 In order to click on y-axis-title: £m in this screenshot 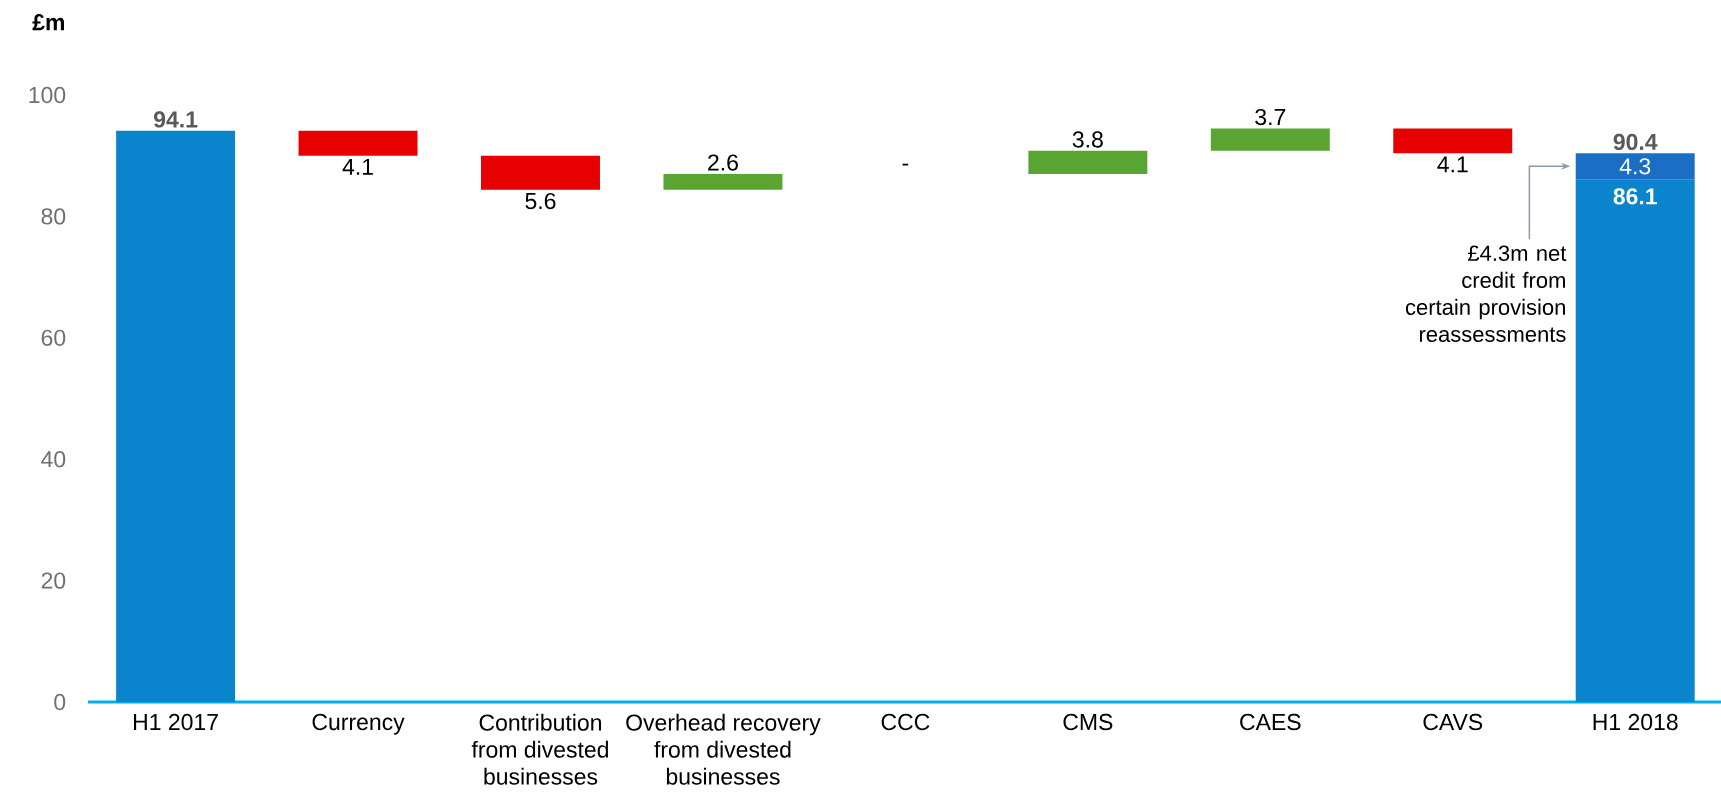, I will do `click(48, 22)`.